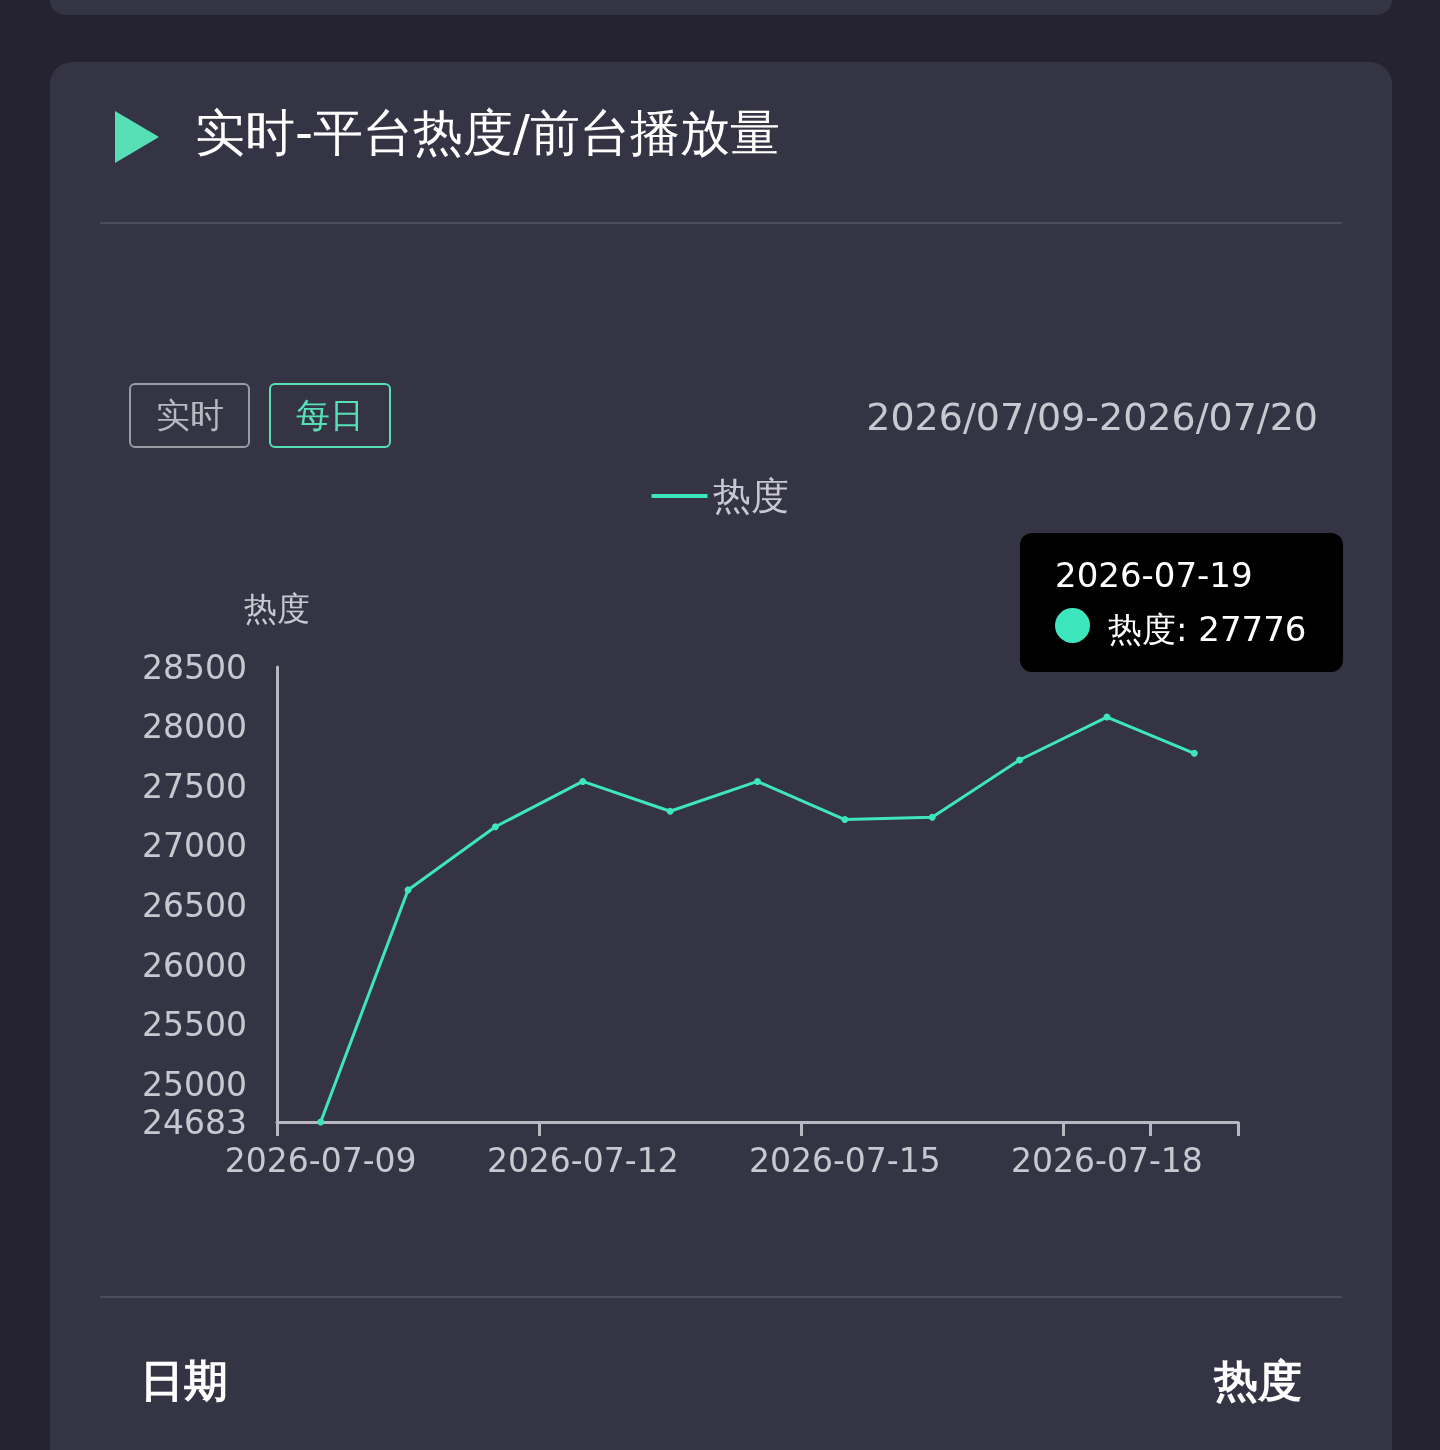 The width and height of the screenshot is (1440, 1450). Describe the element at coordinates (194, 786) in the screenshot. I see `y-tick-label: 27500` at that location.